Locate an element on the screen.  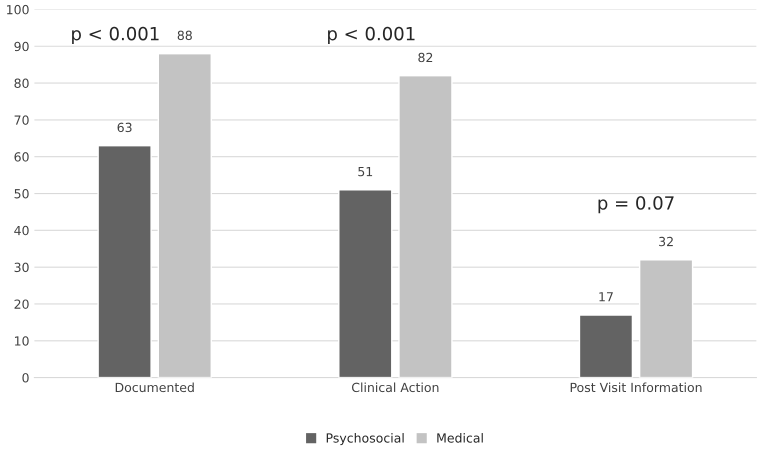
y-tick-label: 60 is located at coordinates (21, 157).